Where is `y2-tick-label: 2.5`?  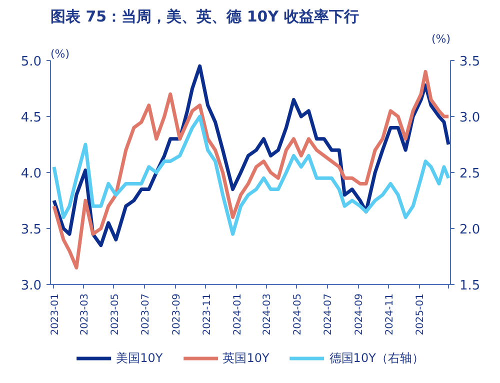 y2-tick-label: 2.5 is located at coordinates (470, 174).